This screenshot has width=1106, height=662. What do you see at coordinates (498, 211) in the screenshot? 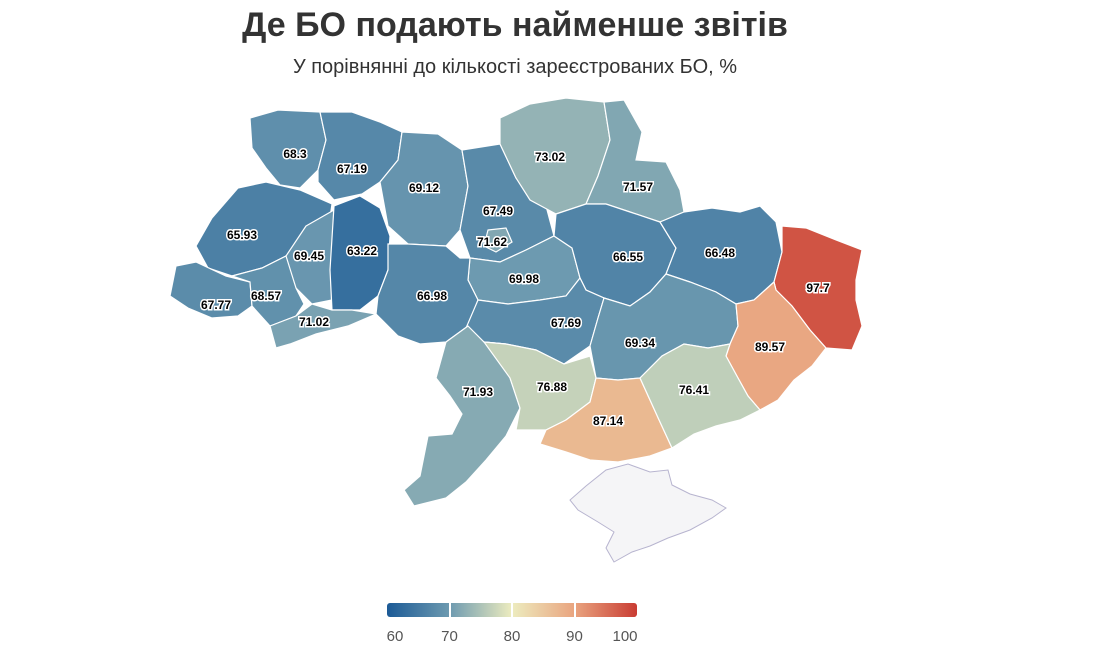
I see `region-value-label: 67.49` at bounding box center [498, 211].